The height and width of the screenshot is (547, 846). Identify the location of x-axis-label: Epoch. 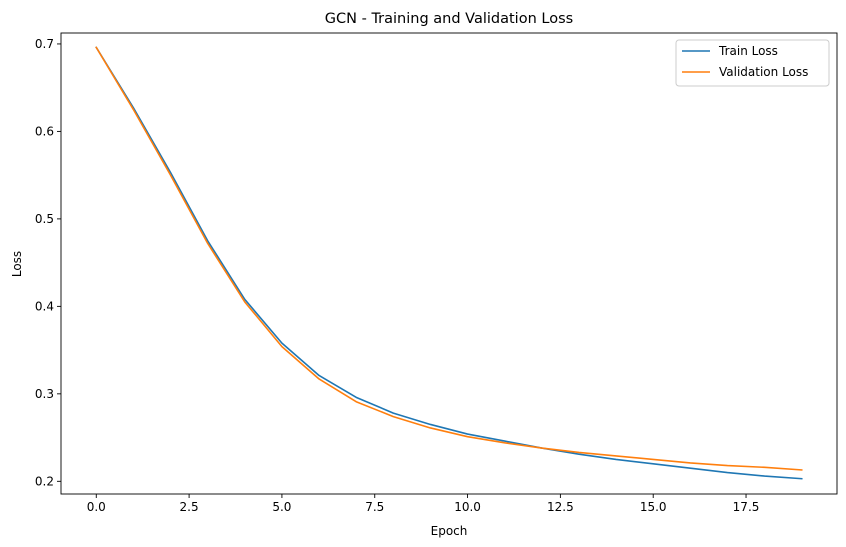
(449, 531).